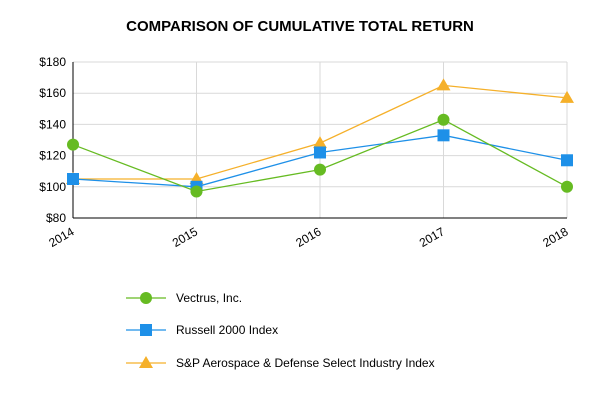 The width and height of the screenshot is (600, 400). What do you see at coordinates (56, 218) in the screenshot?
I see `y-tick-label: $80` at bounding box center [56, 218].